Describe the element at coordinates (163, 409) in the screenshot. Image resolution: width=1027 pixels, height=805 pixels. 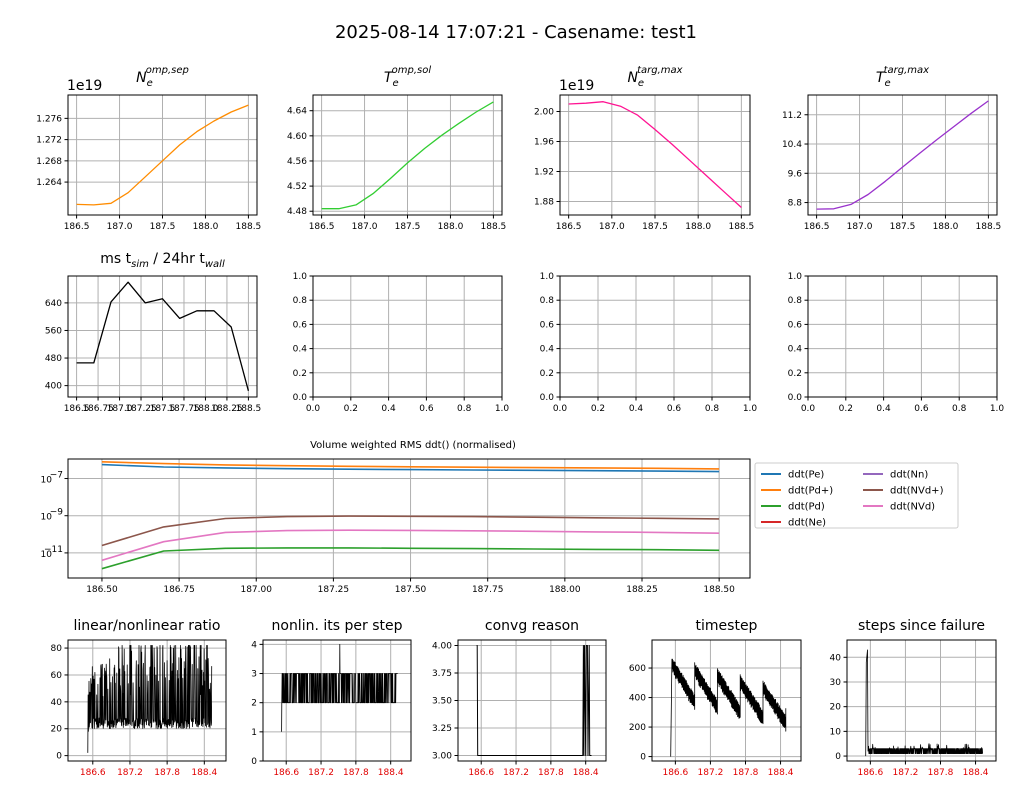
I see `x-tick-label: 187.5` at that location.